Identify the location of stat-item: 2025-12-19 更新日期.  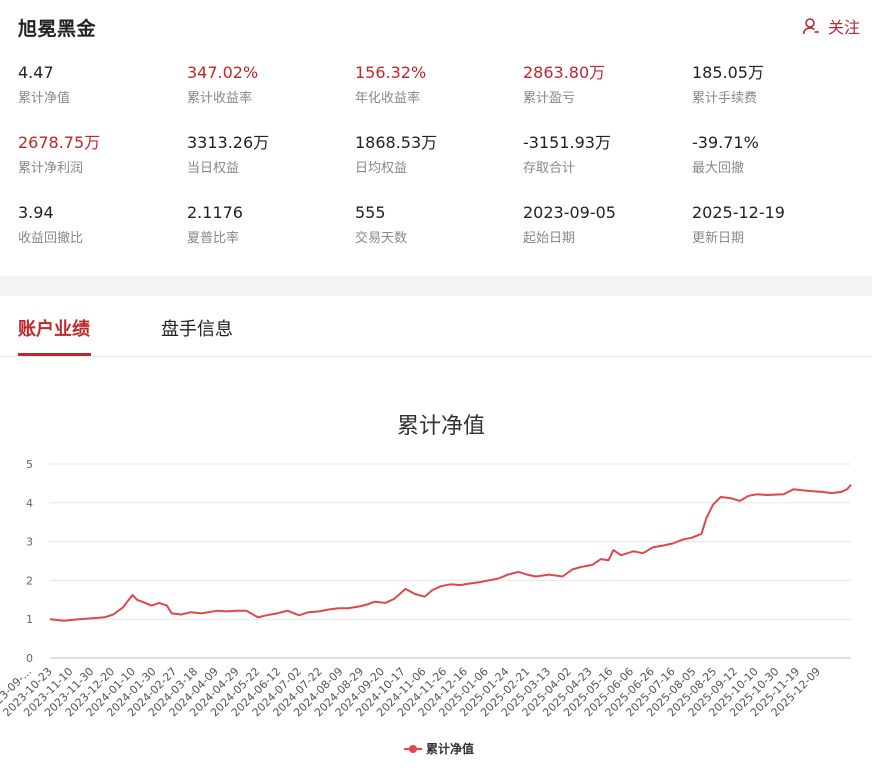
(772, 224).